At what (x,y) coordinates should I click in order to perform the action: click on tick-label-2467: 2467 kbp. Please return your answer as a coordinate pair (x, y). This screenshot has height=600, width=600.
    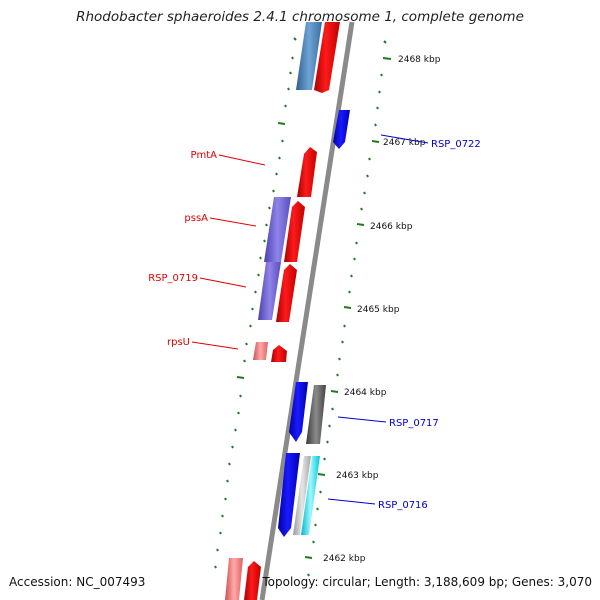
    Looking at the image, I should click on (404, 143).